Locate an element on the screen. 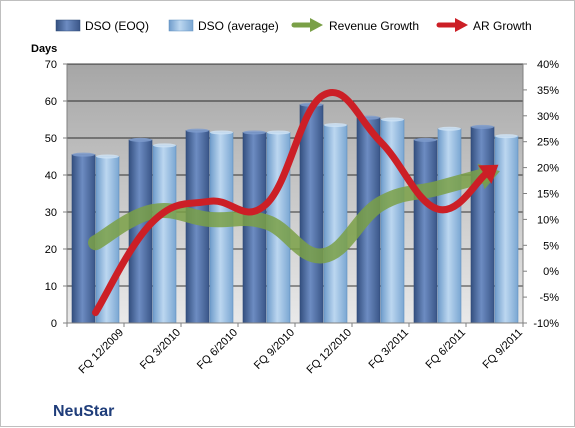  x-tick-label-7: FQ 9/2011 is located at coordinates (502, 349).